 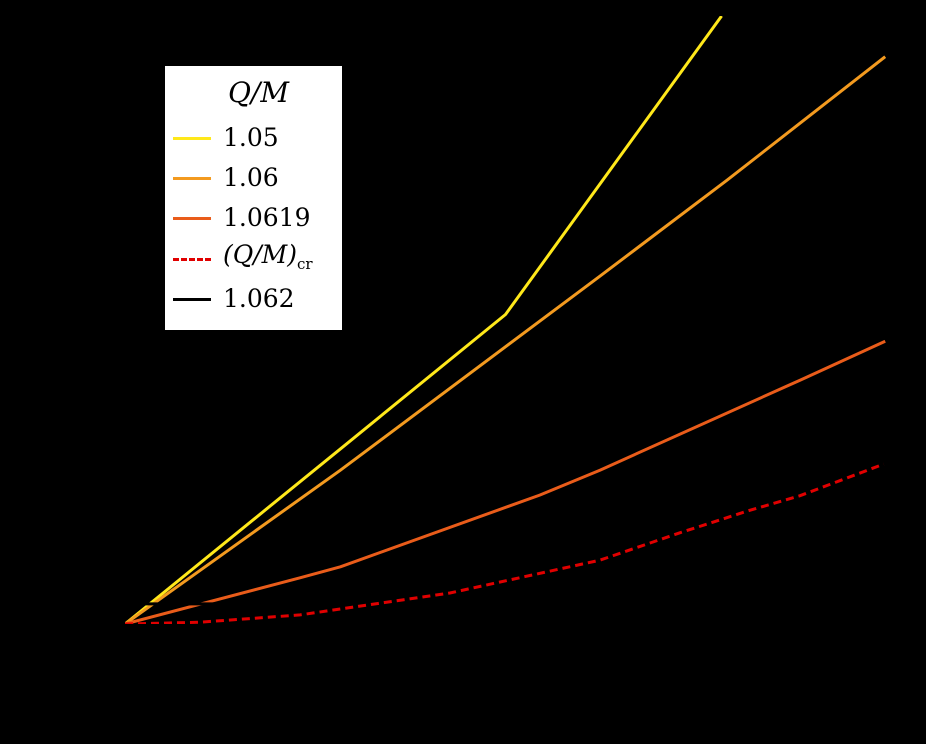 I want to click on legend: Q/M 1.05 1.06 1.0619 (Q/M)cr 1.062, so click(x=253, y=198).